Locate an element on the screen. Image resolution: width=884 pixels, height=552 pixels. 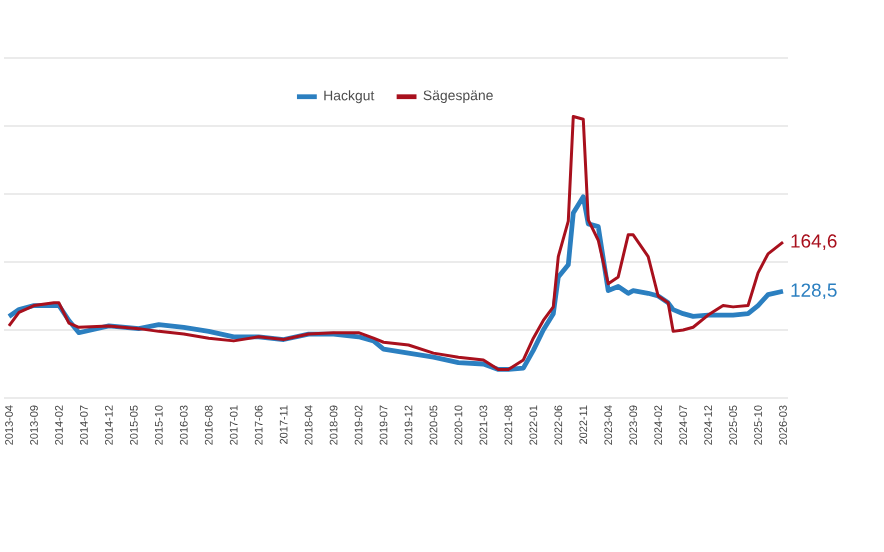
data-label: 128,5 is located at coordinates (814, 291).